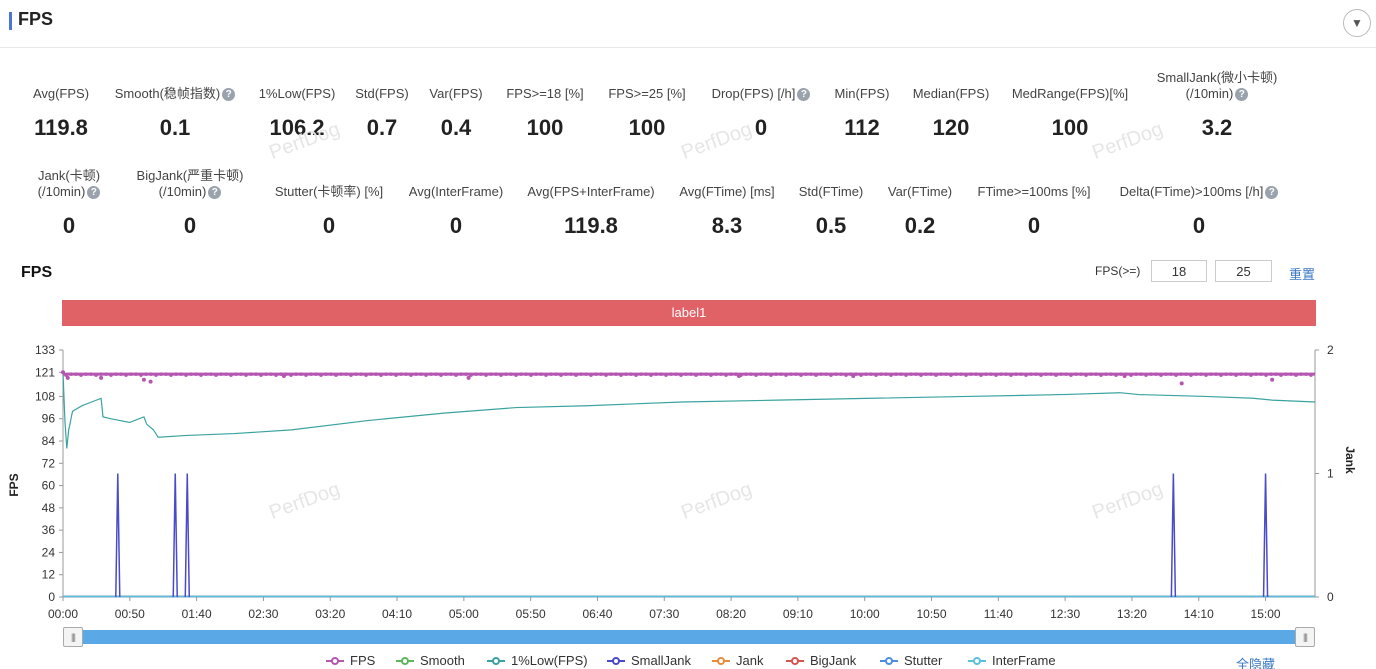  What do you see at coordinates (263, 614) in the screenshot?
I see `x-tick-label: 02:30` at bounding box center [263, 614].